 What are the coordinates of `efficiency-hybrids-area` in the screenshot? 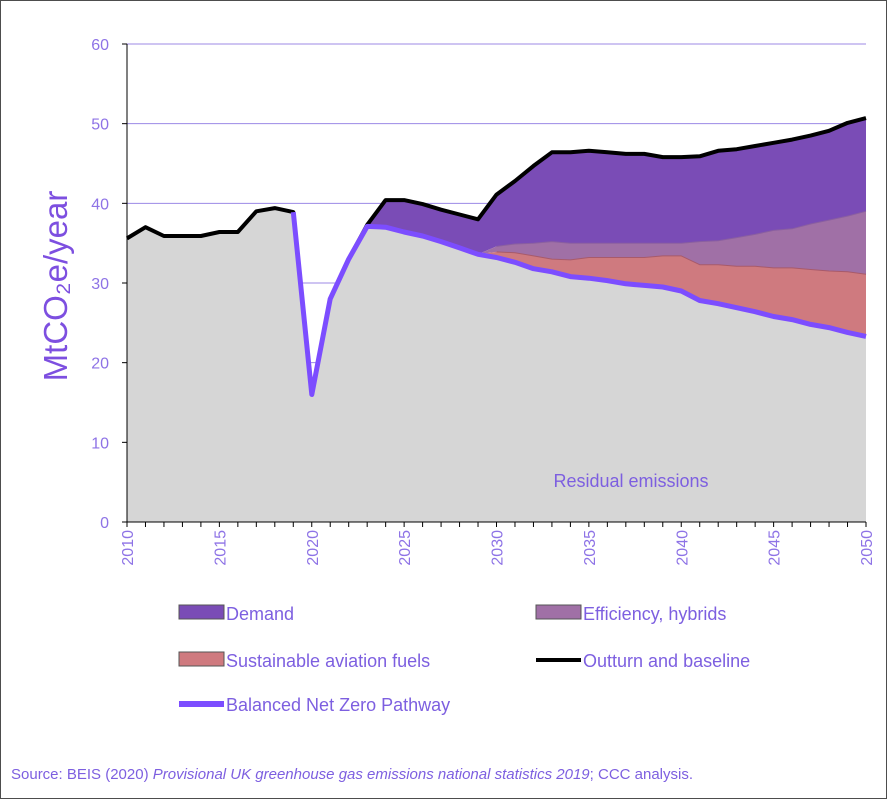 It's located at (672, 243).